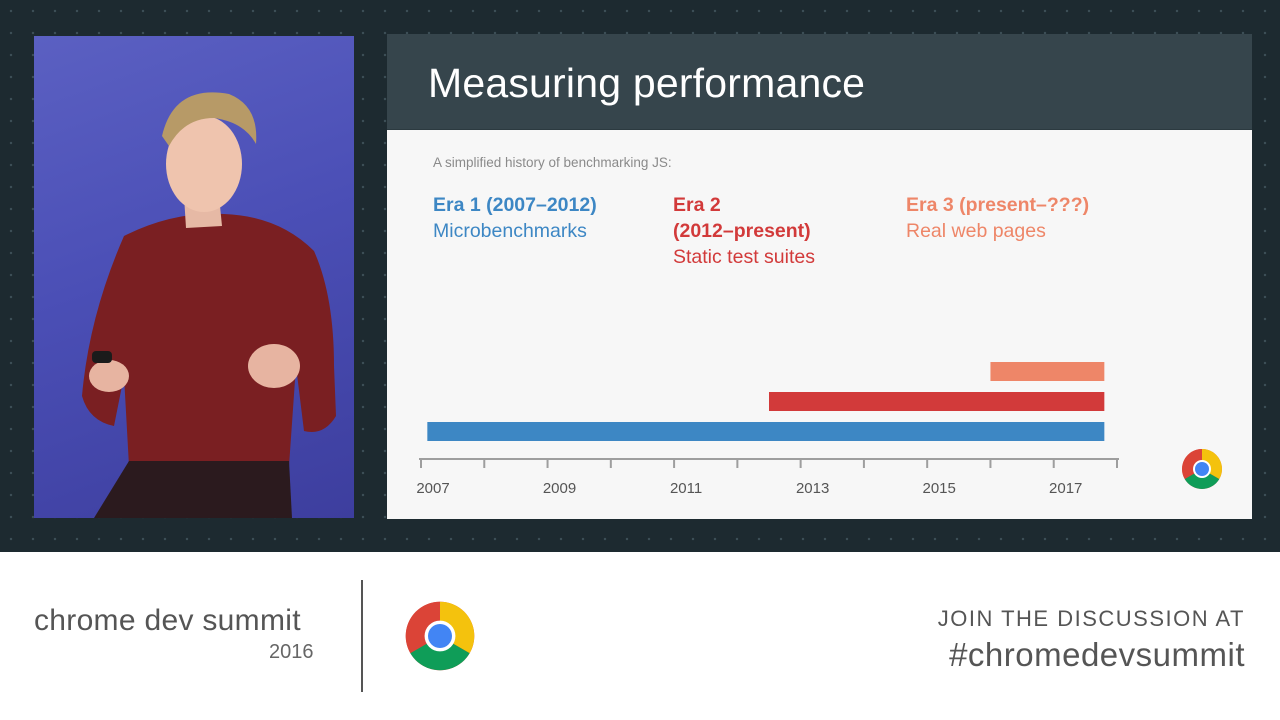 This screenshot has width=1280, height=720. I want to click on slide-title: Measuring performance, so click(647, 83).